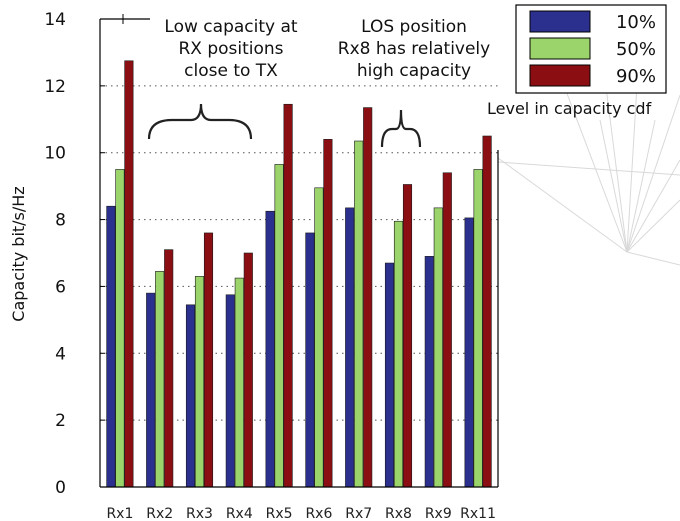  I want to click on y-axis-label: Capacity bit/s/Hz, so click(18, 253).